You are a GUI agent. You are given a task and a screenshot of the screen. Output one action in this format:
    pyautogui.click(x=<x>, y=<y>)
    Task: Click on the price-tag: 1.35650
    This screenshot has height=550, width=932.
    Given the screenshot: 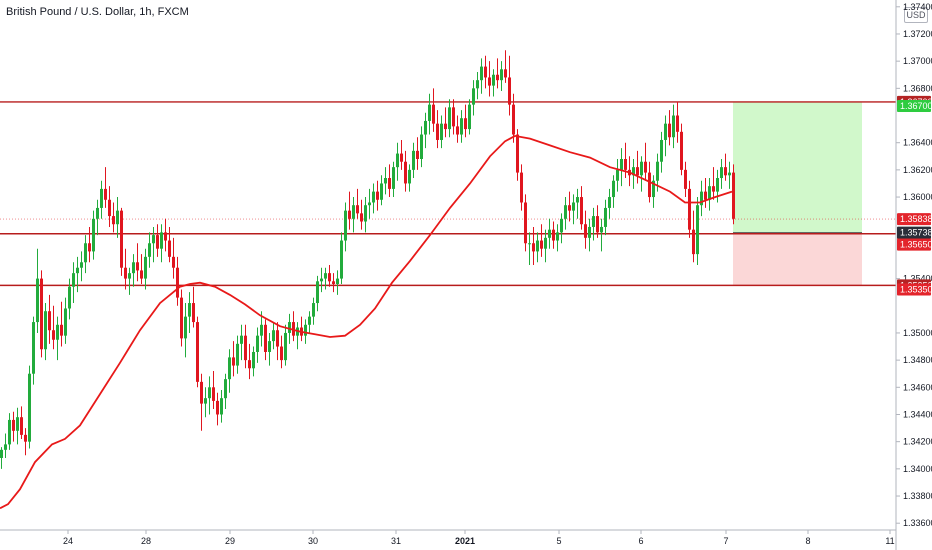 What is the action you would take?
    pyautogui.click(x=914, y=244)
    